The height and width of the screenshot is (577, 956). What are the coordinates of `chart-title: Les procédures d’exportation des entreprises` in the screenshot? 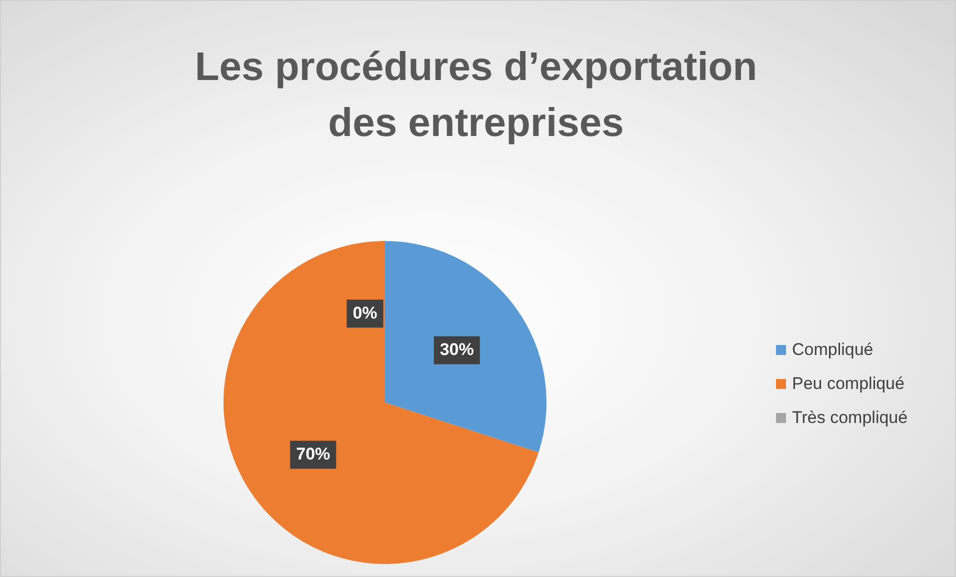 It's located at (476, 95).